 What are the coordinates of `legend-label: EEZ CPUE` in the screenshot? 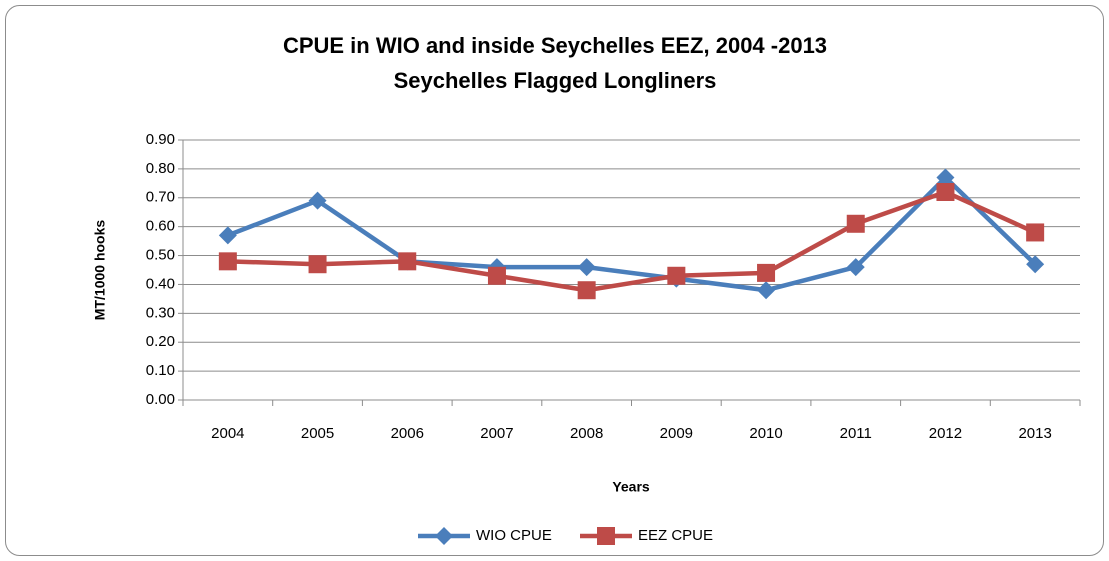 It's located at (675, 535).